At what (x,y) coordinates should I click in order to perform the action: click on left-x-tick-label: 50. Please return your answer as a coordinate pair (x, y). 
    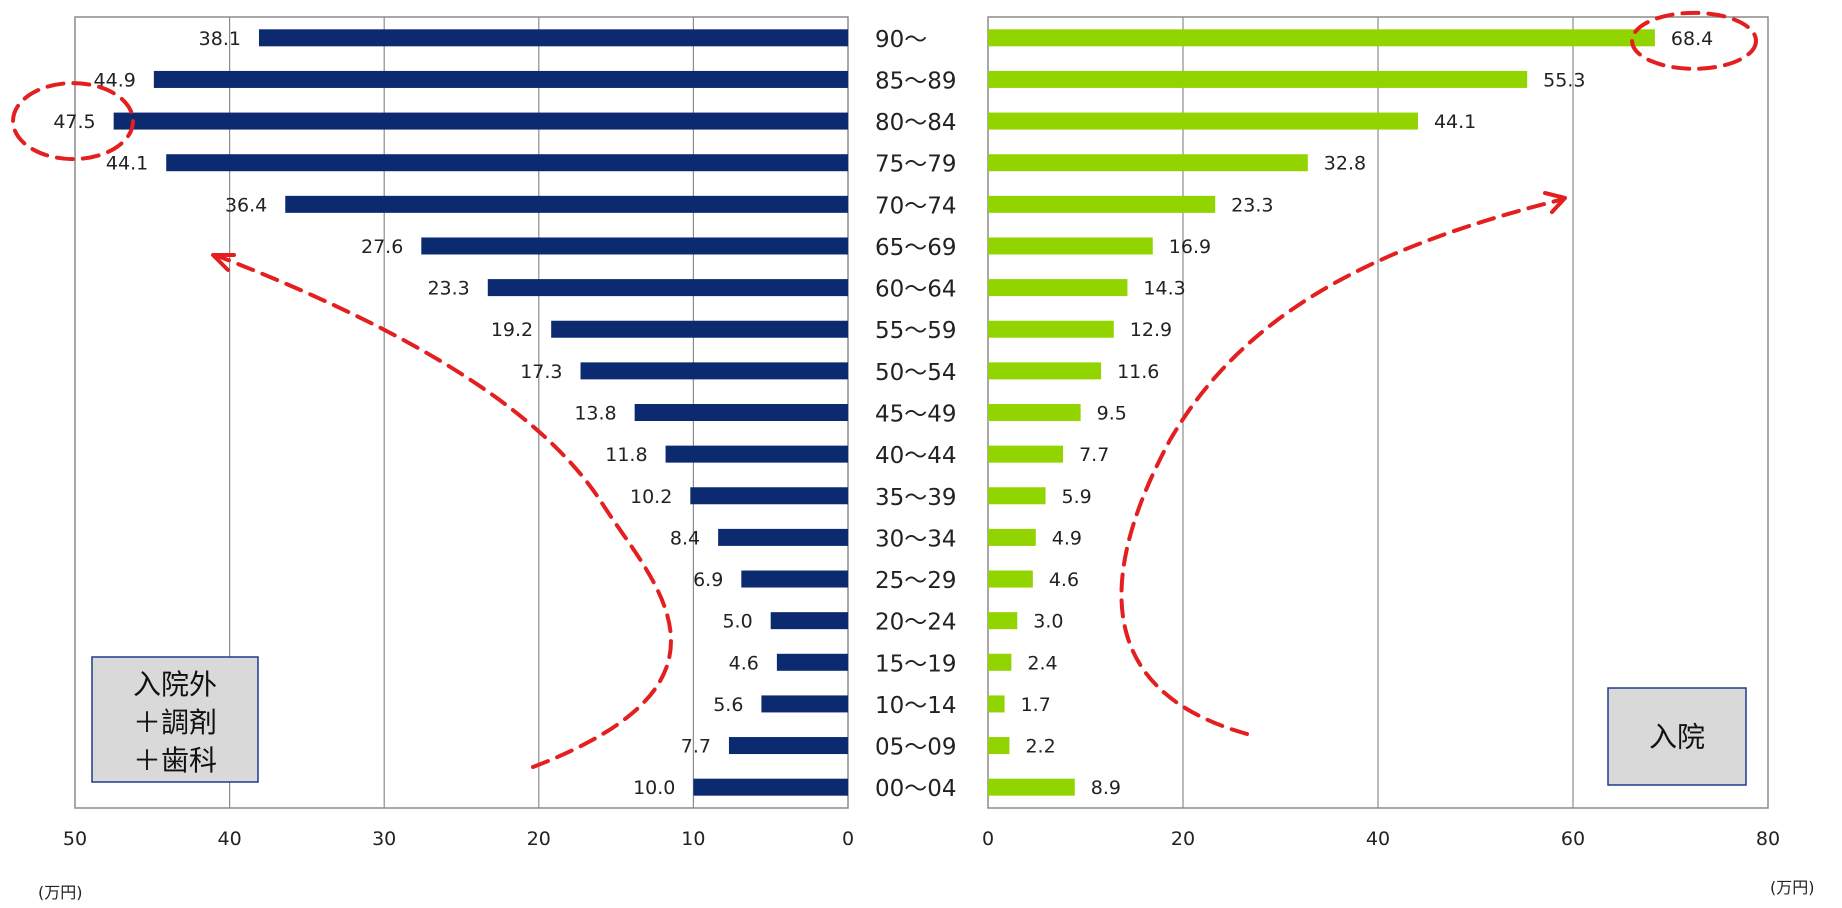
    Looking at the image, I should click on (75, 839).